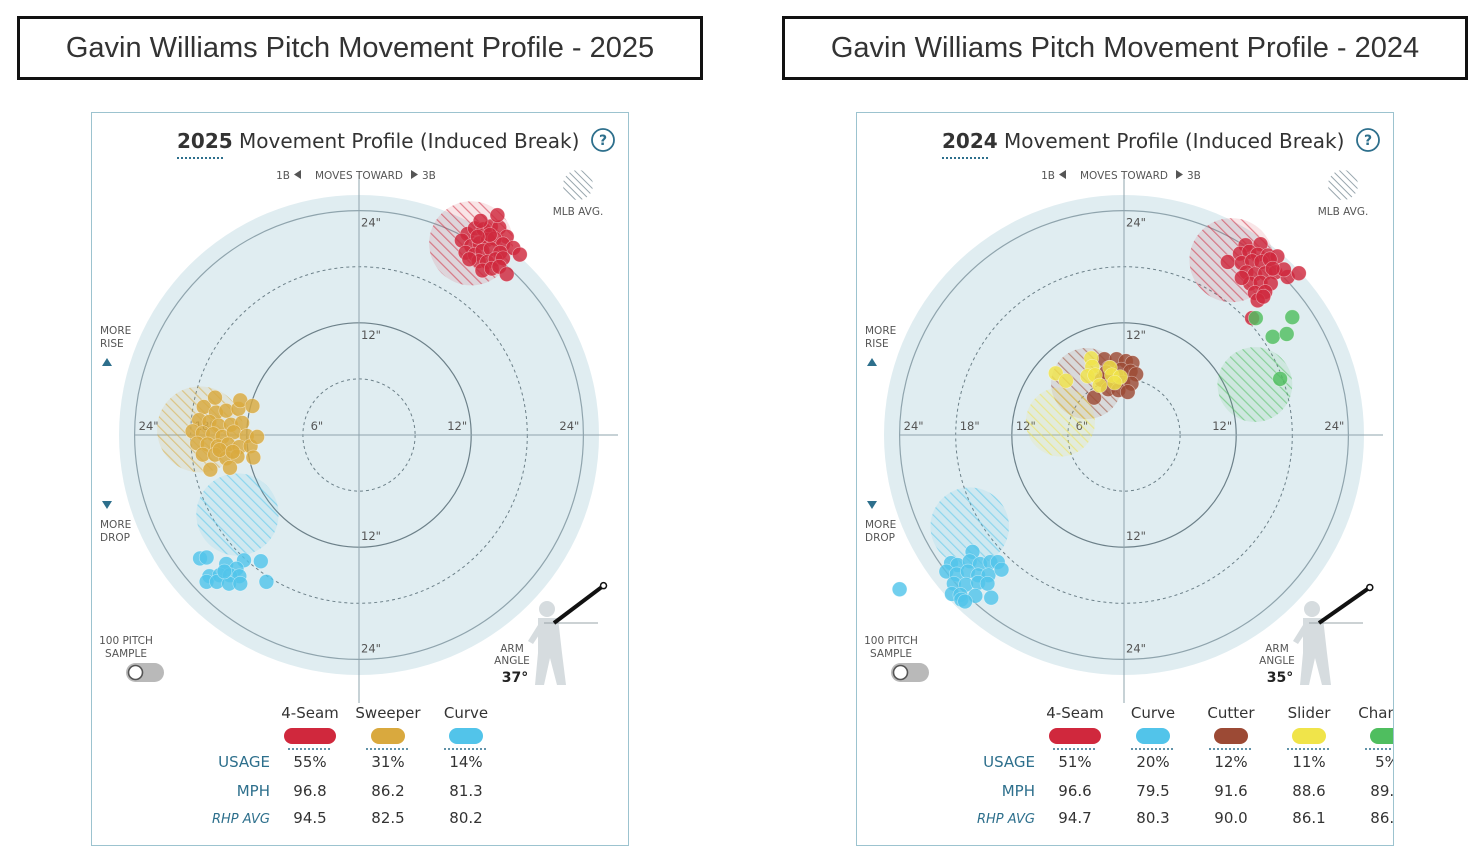 This screenshot has width=1474, height=856. Describe the element at coordinates (535, 634) in the screenshot. I see `pitcher-glove-arm` at that location.